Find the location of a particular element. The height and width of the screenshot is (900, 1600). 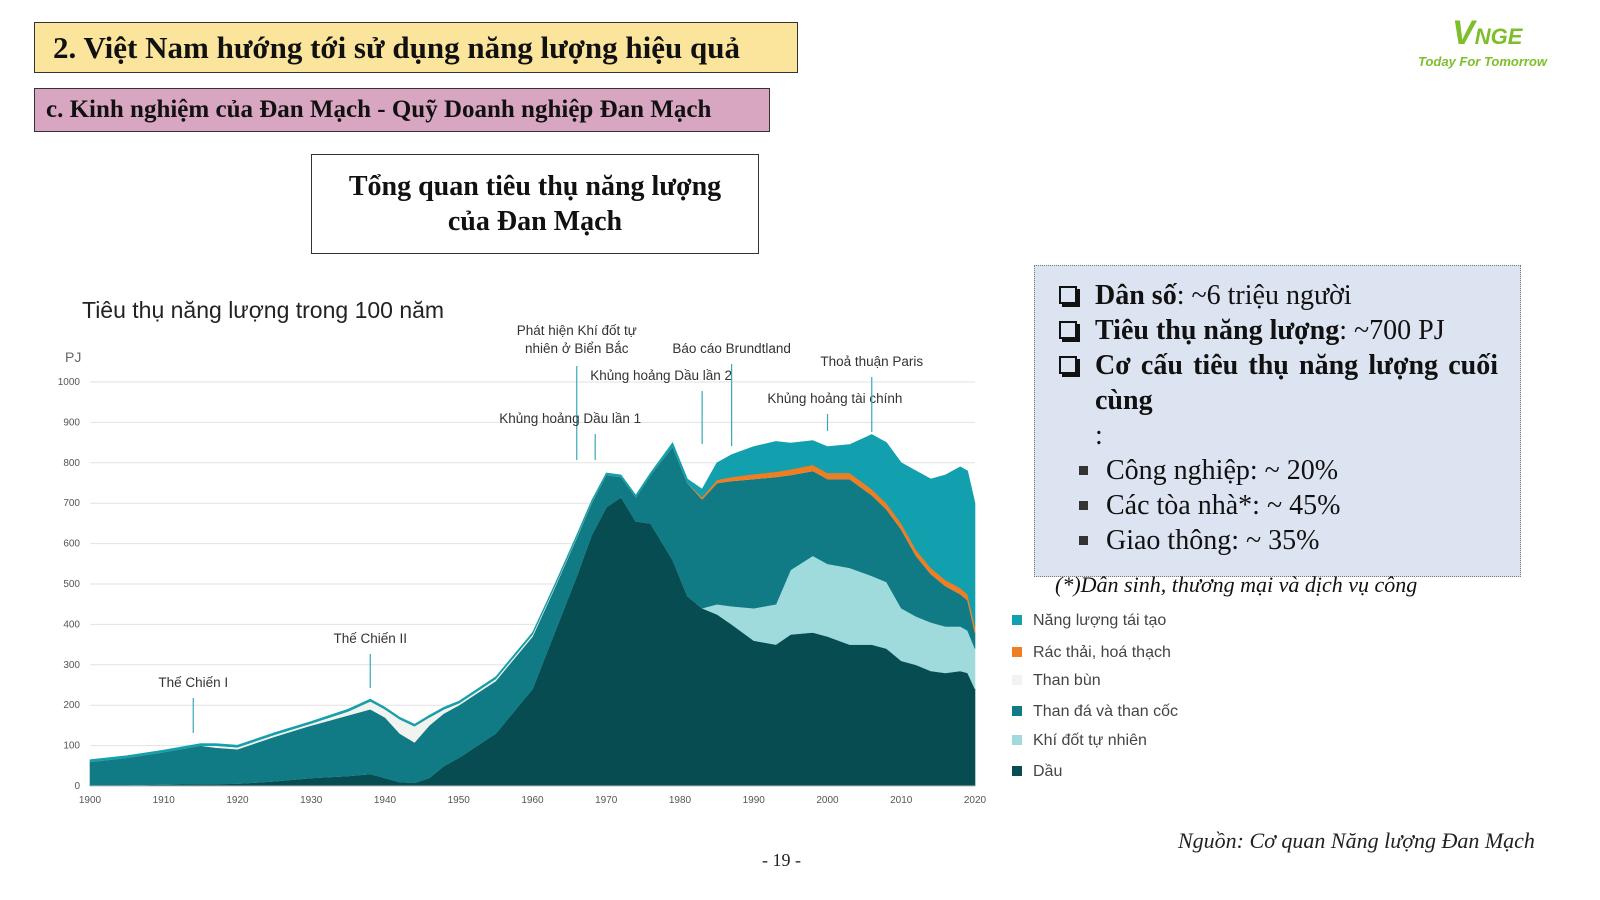

x-tick-label: 1930 is located at coordinates (311, 800).